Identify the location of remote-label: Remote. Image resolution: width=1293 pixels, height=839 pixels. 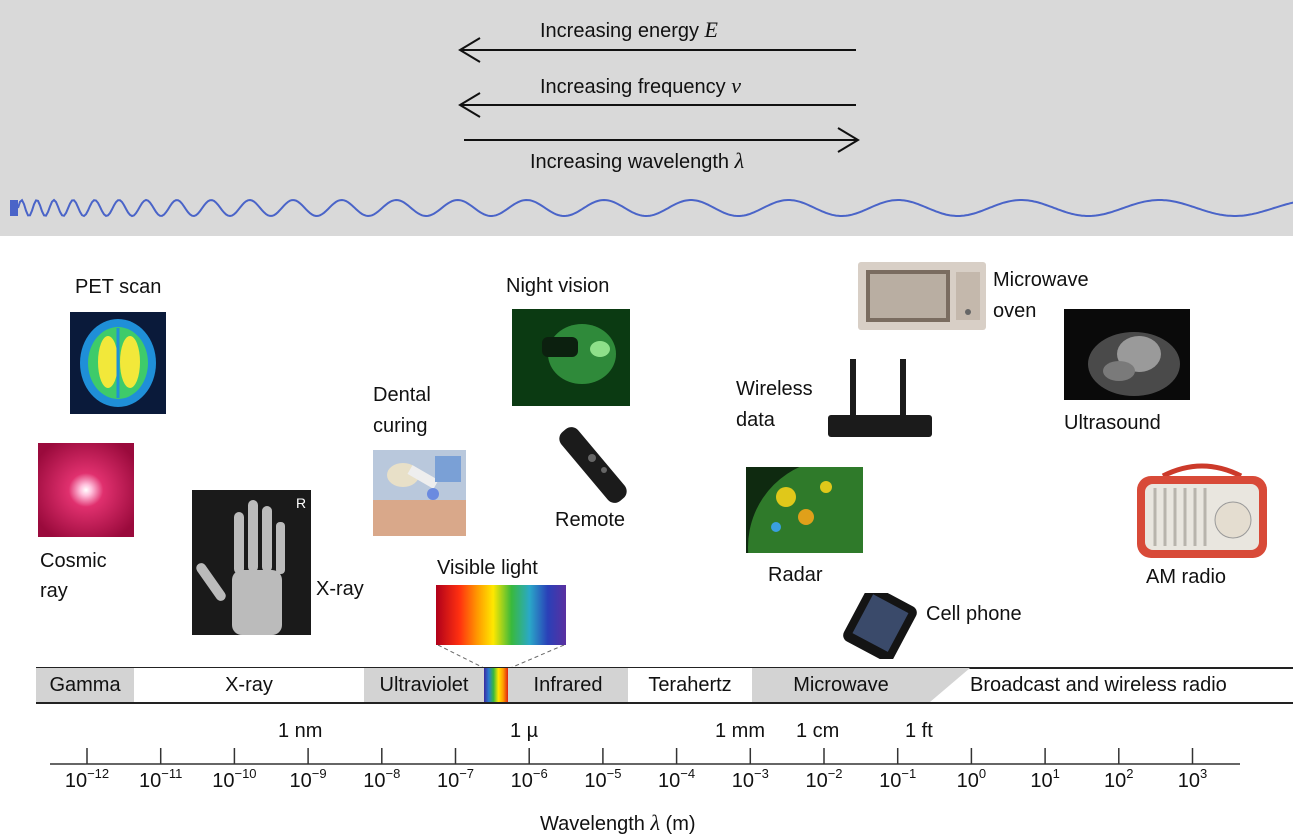
(590, 520).